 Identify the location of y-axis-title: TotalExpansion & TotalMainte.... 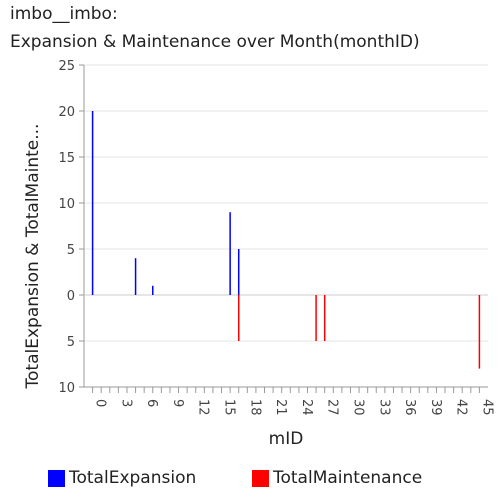
(33, 257).